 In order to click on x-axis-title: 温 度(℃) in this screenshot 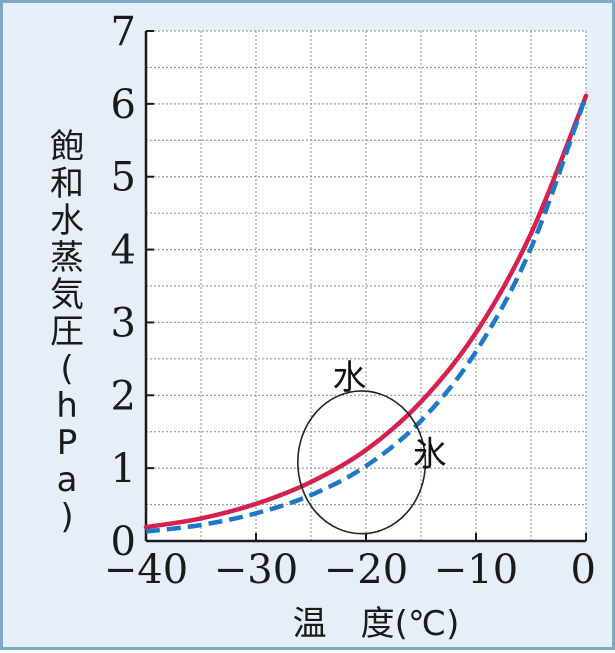, I will do `click(376, 624)`.